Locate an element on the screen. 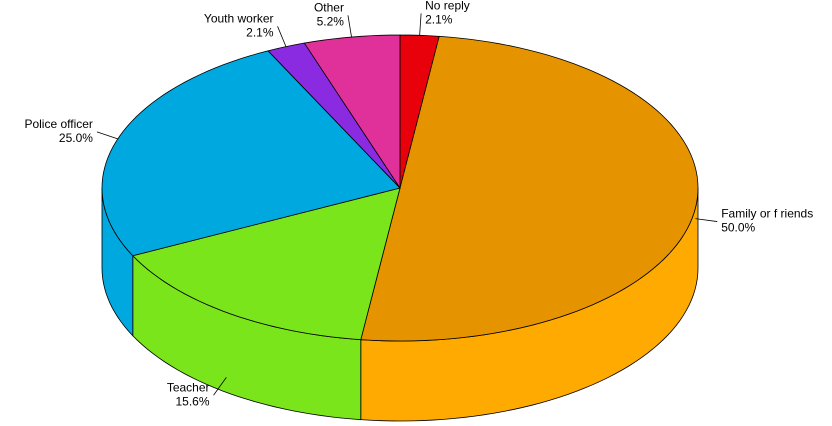 The height and width of the screenshot is (426, 832). slice-label: Police officer is located at coordinates (58, 124).